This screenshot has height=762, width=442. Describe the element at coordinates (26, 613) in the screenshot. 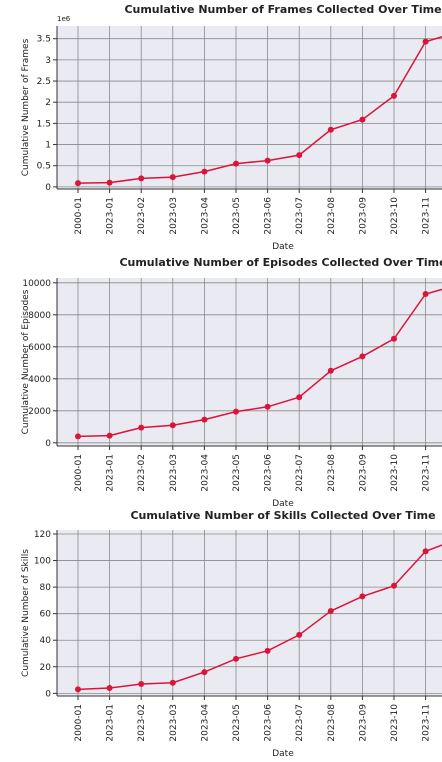

I see `y-axis-label: Cumulative Number of Skills` at that location.